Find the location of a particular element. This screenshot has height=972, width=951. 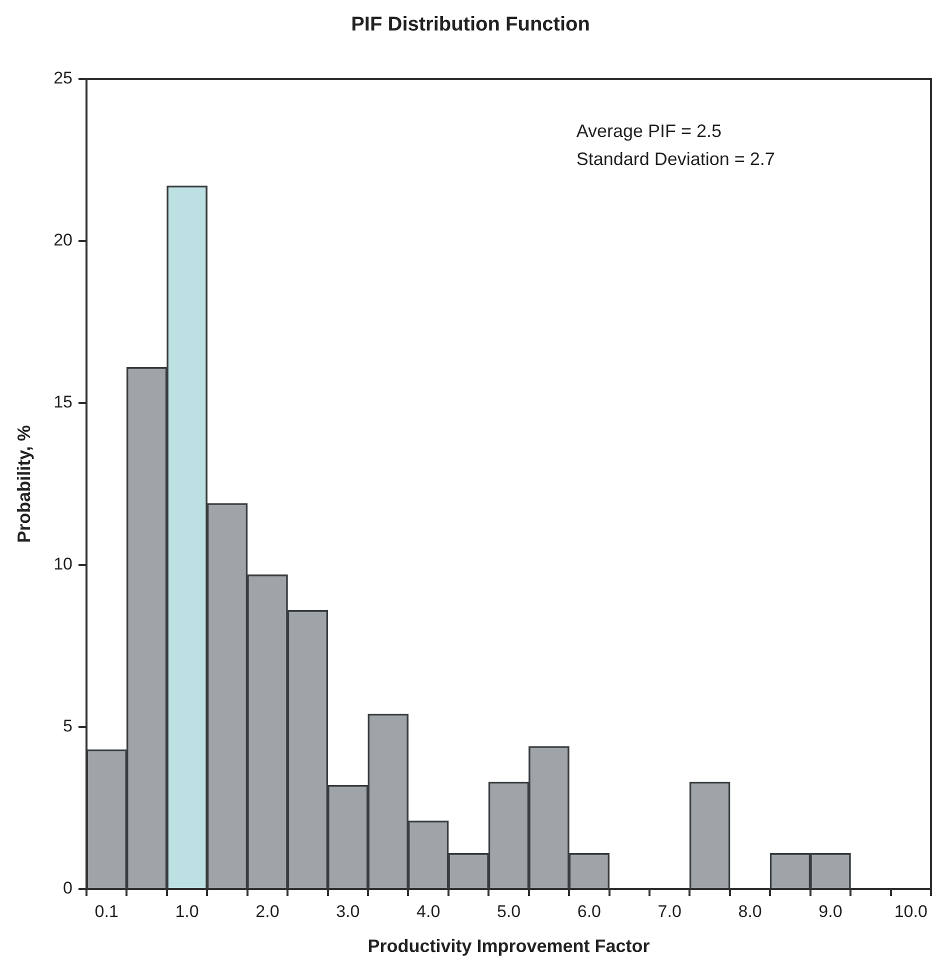

x-axis-title: Productivity Improvement Factor is located at coordinates (509, 946).